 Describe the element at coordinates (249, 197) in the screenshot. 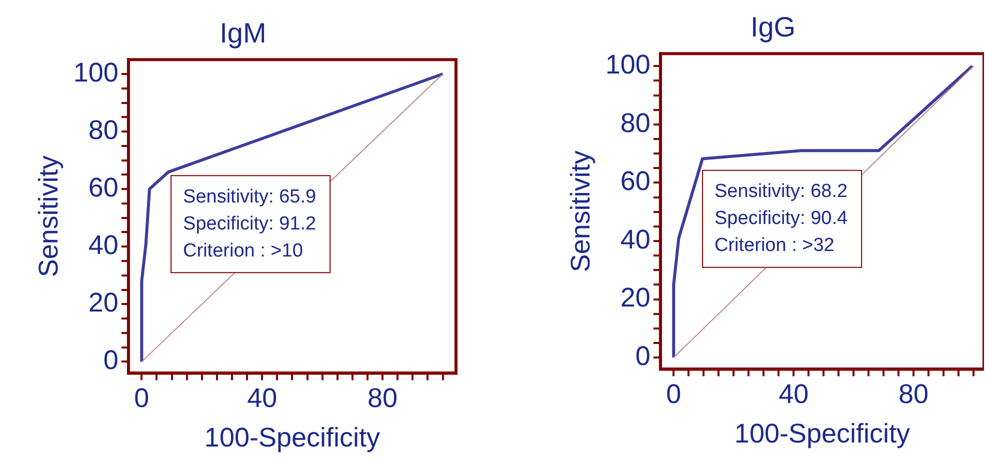

I see `annotation: Sensitivity: 65.9` at that location.